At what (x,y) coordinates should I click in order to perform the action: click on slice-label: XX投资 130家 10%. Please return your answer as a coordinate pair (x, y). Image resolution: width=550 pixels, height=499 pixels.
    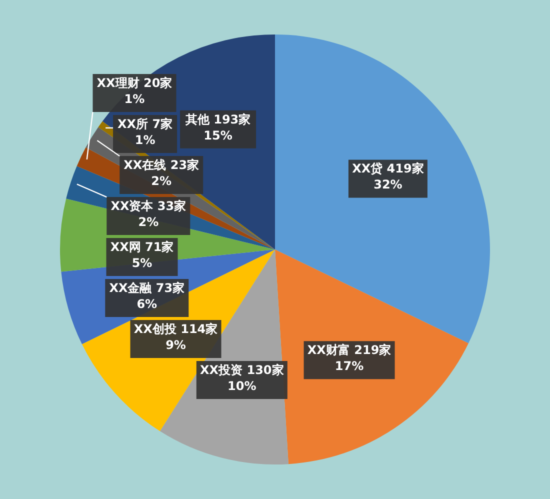
    Looking at the image, I should click on (242, 378).